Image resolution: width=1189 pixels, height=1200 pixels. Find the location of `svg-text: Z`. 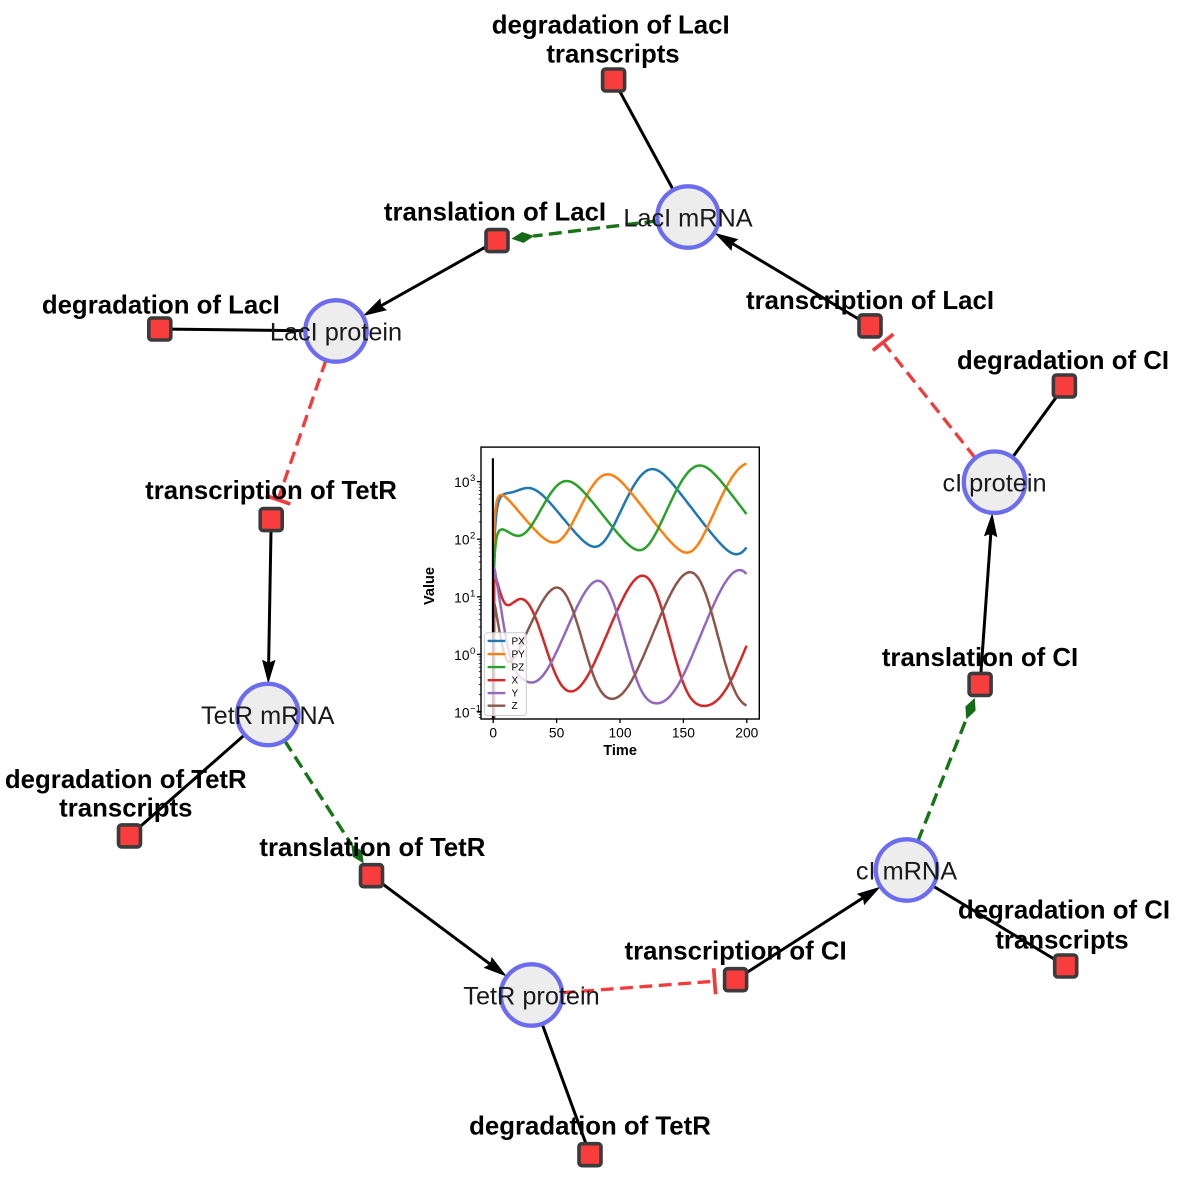

svg-text: Z is located at coordinates (515, 706).